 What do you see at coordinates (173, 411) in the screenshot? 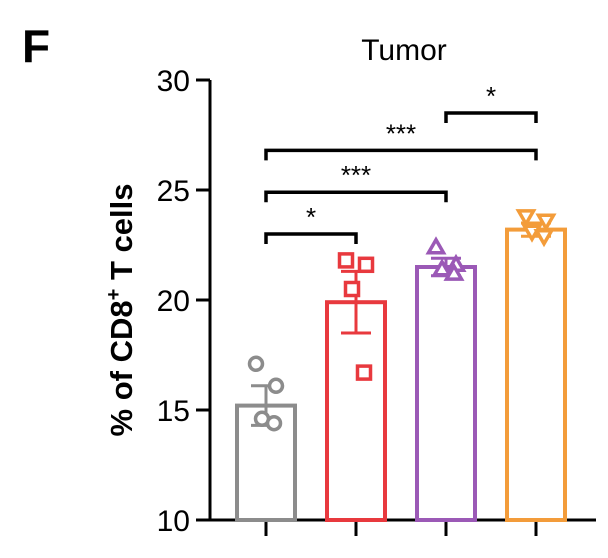
I see `y-tick-label: 15` at bounding box center [173, 411].